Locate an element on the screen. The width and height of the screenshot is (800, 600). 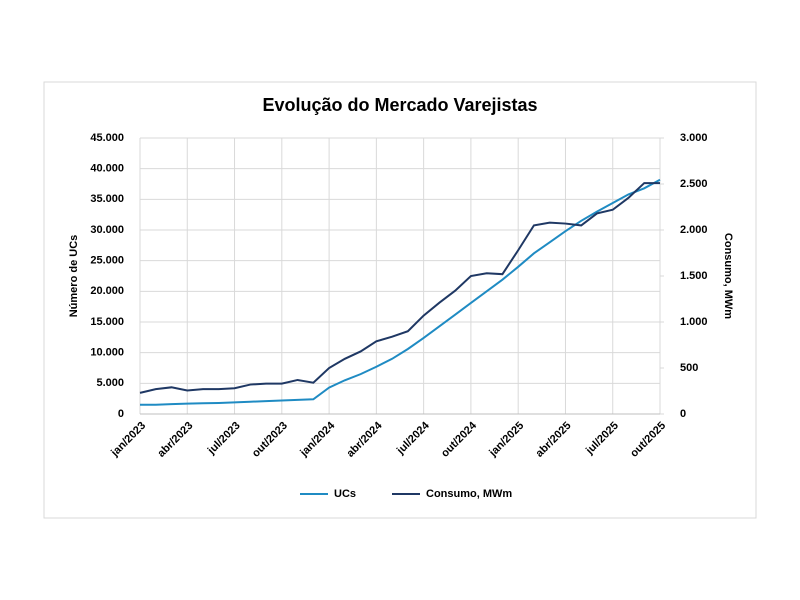
legend-label: Consumo, MWm is located at coordinates (469, 494).